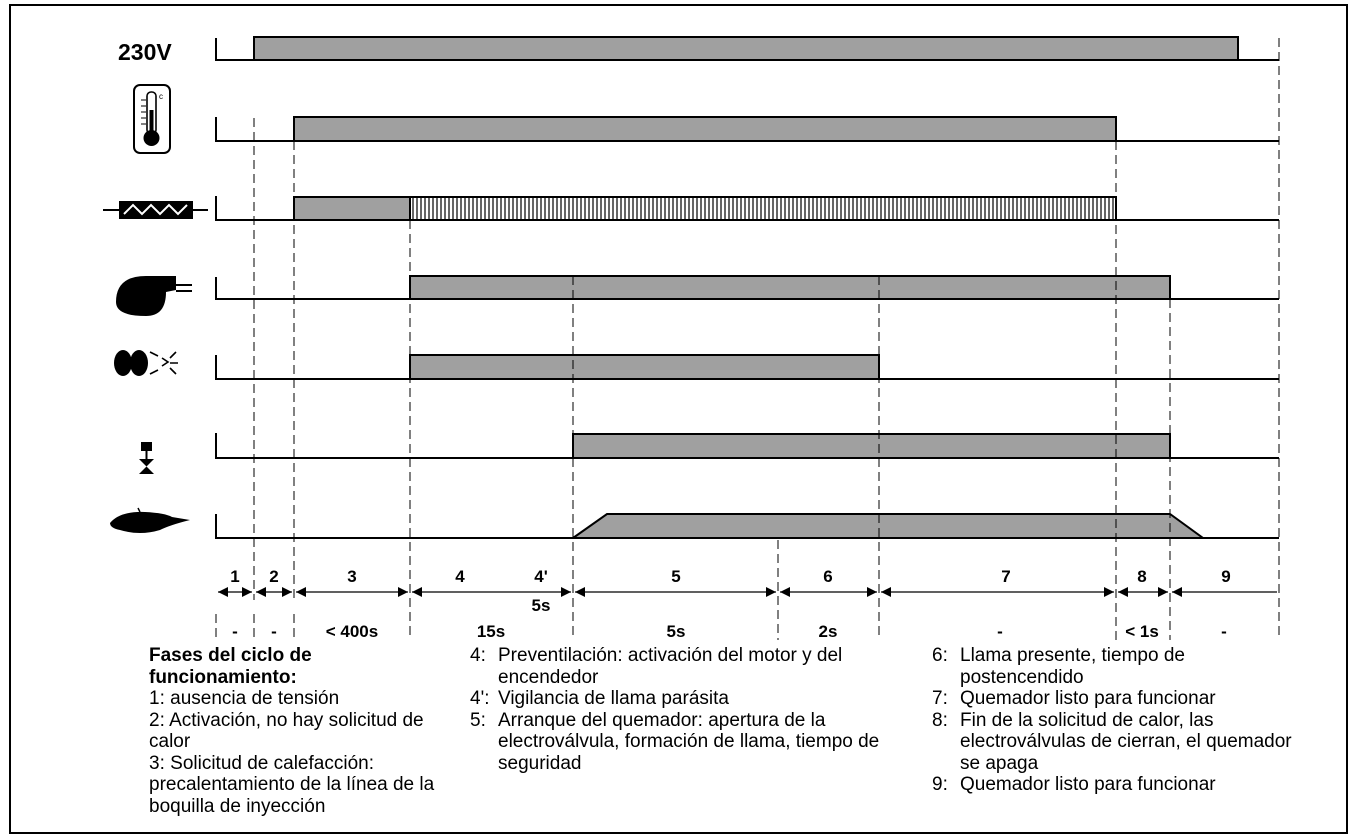 The image size is (1357, 834). I want to click on phase-num: 2, so click(273, 576).